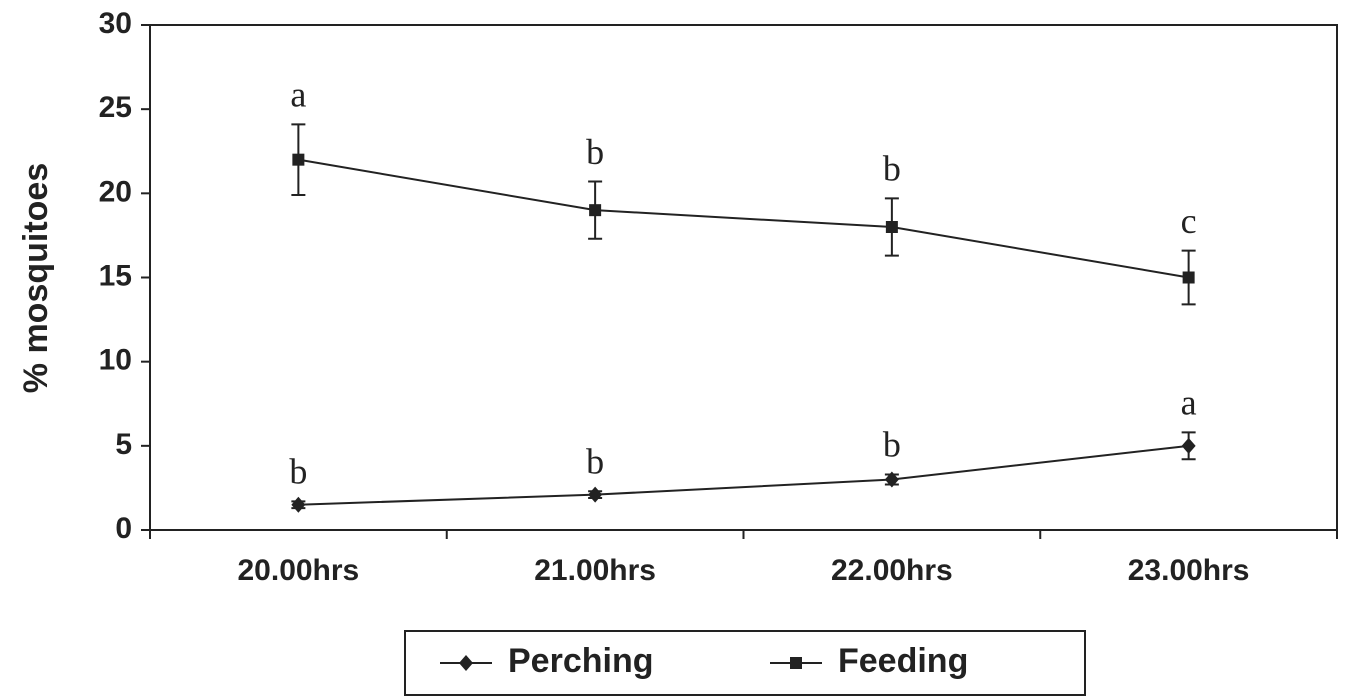 The height and width of the screenshot is (696, 1347). I want to click on x-tick-label: 20.00hrs, so click(298, 570).